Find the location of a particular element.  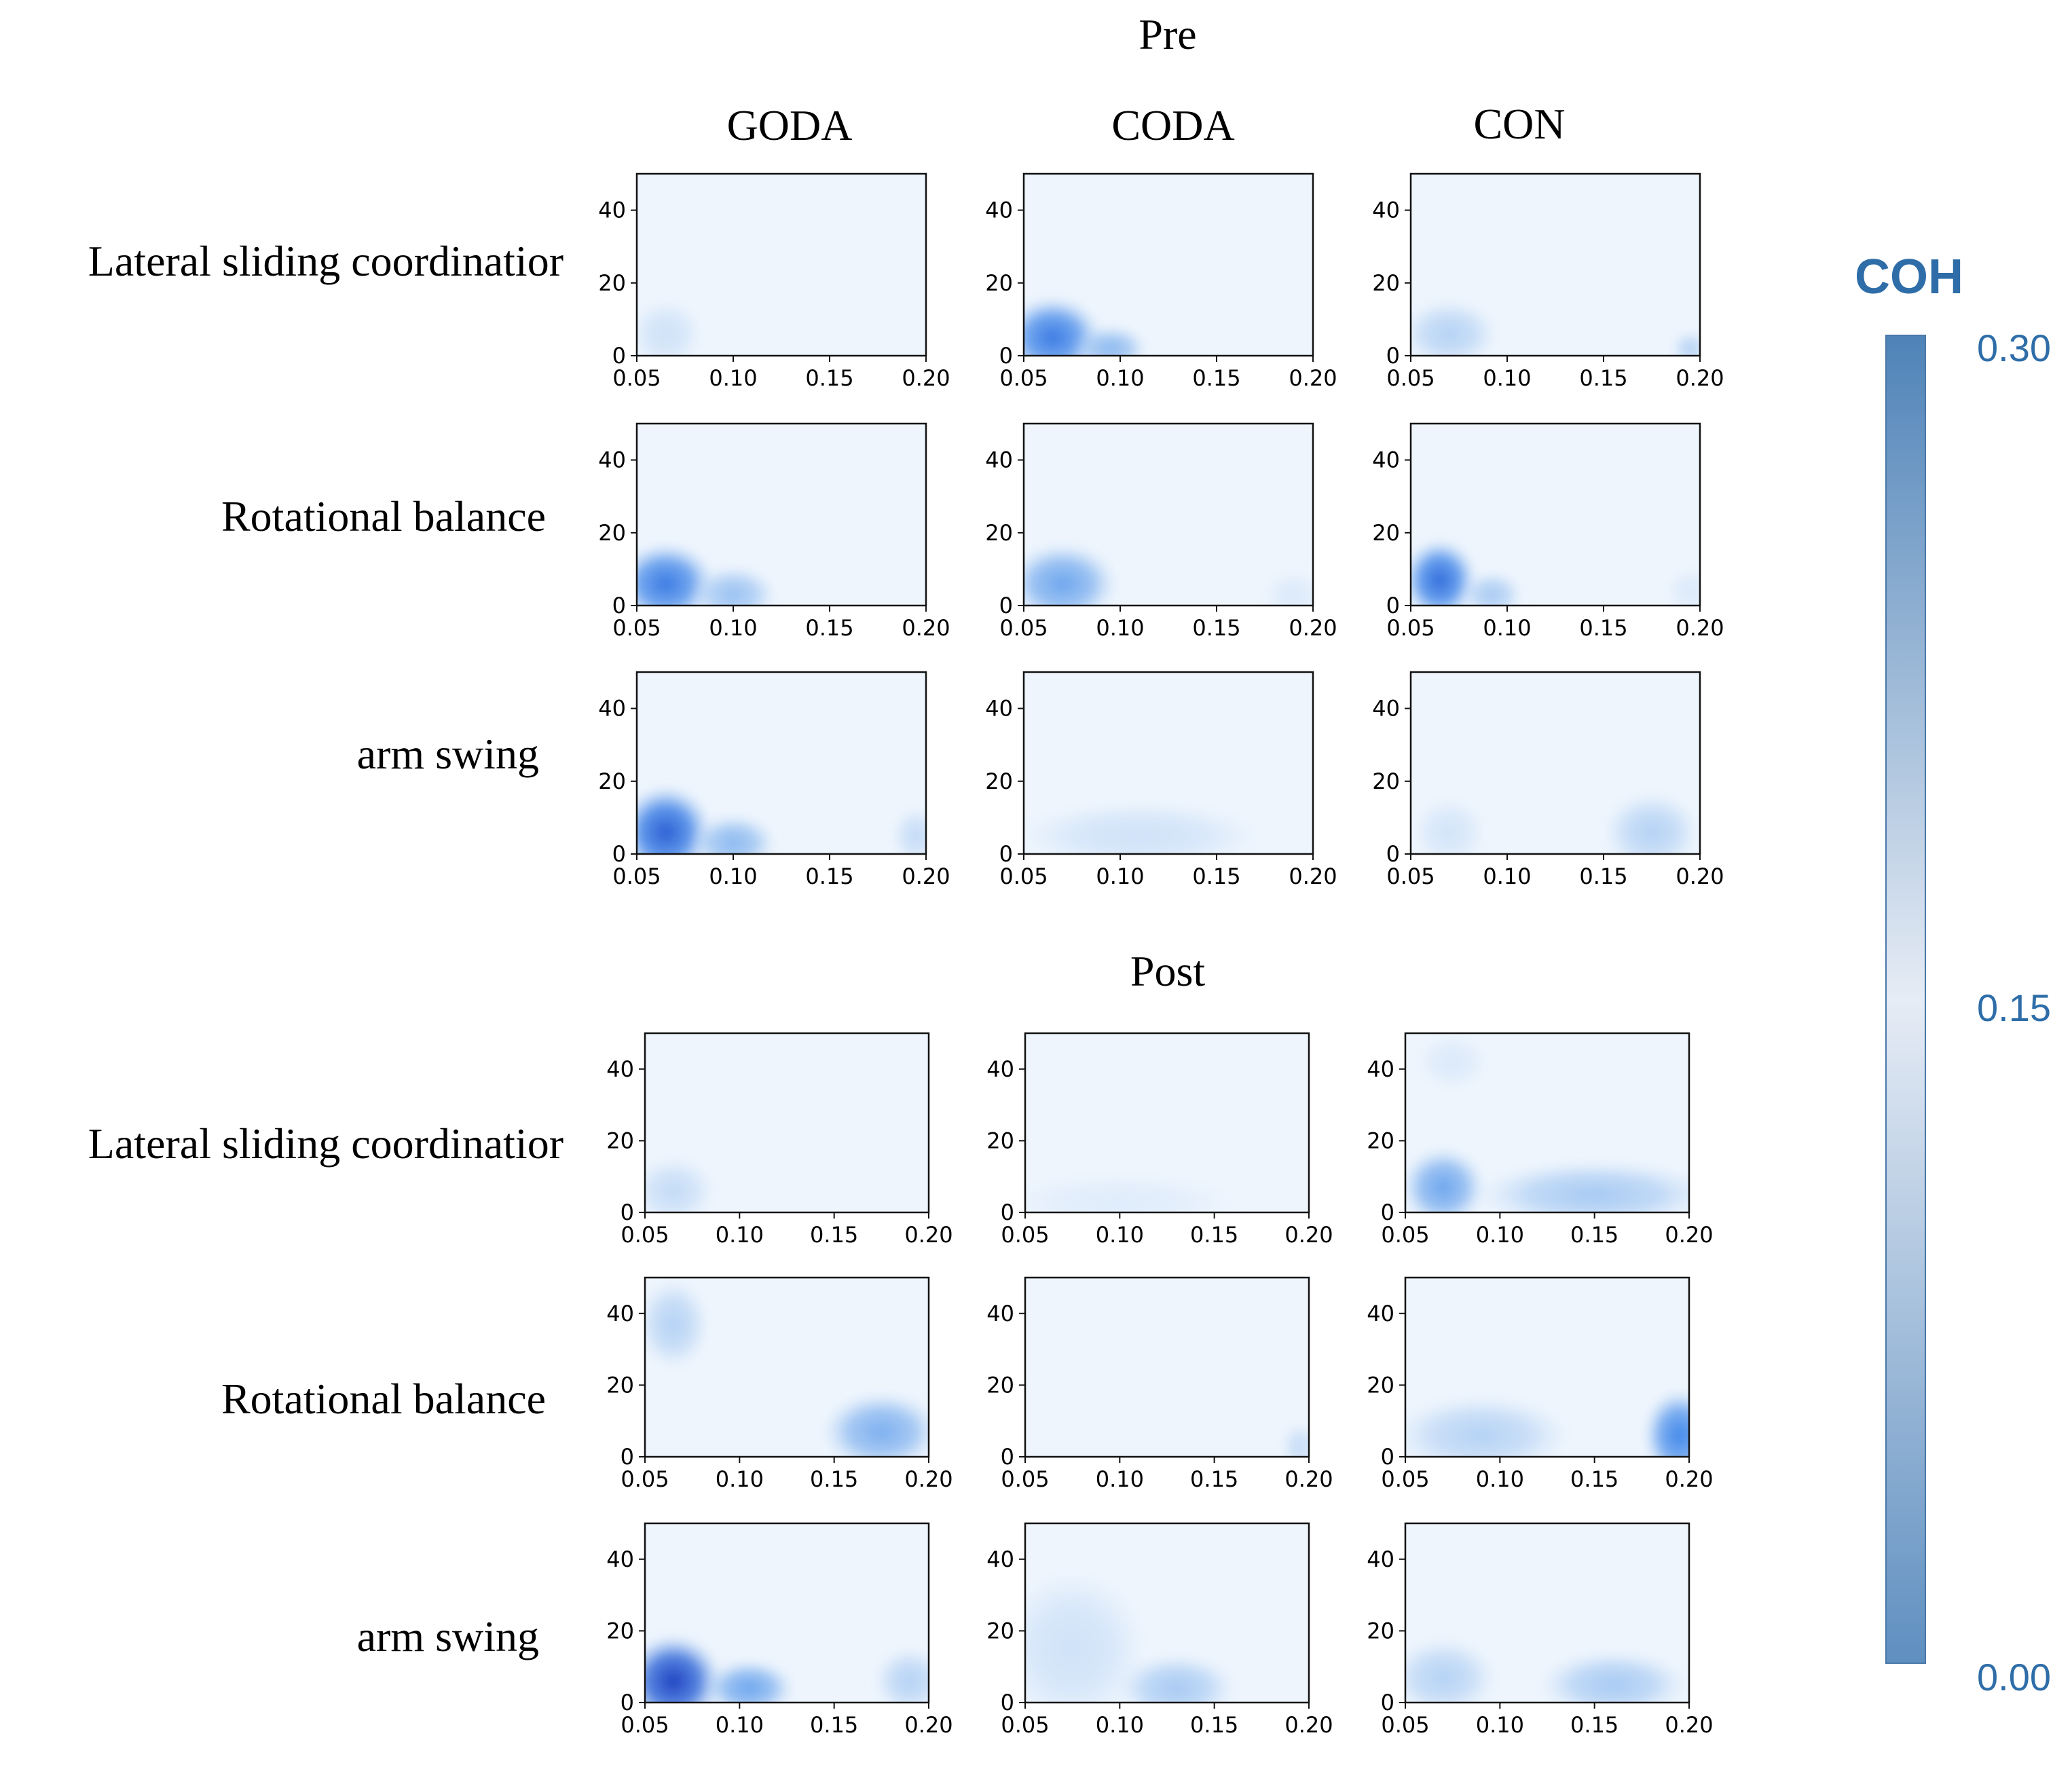

panel-pre-con-rotational-balance-xtick-label-0: 0.05 is located at coordinates (1410, 628).